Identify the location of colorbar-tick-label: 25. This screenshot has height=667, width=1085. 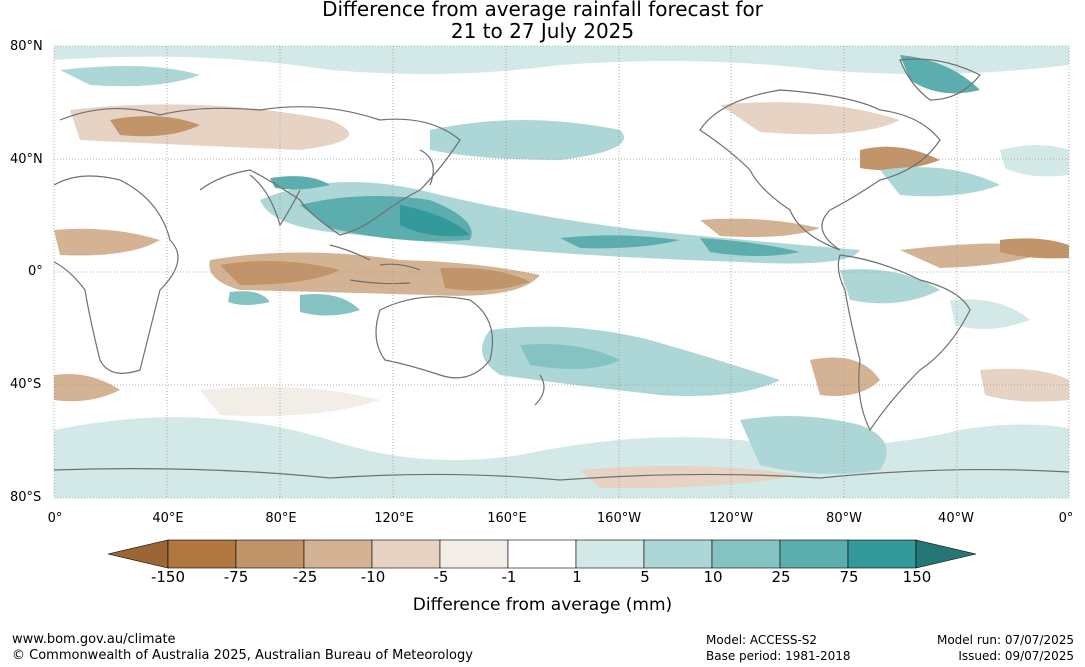
(781, 577).